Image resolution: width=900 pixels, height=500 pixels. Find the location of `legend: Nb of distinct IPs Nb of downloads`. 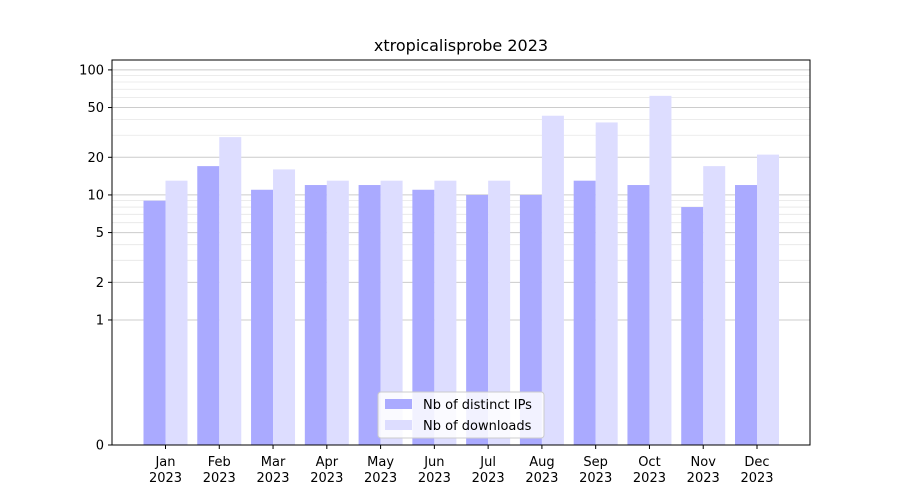

legend: Nb of distinct IPs Nb of downloads is located at coordinates (461, 415).